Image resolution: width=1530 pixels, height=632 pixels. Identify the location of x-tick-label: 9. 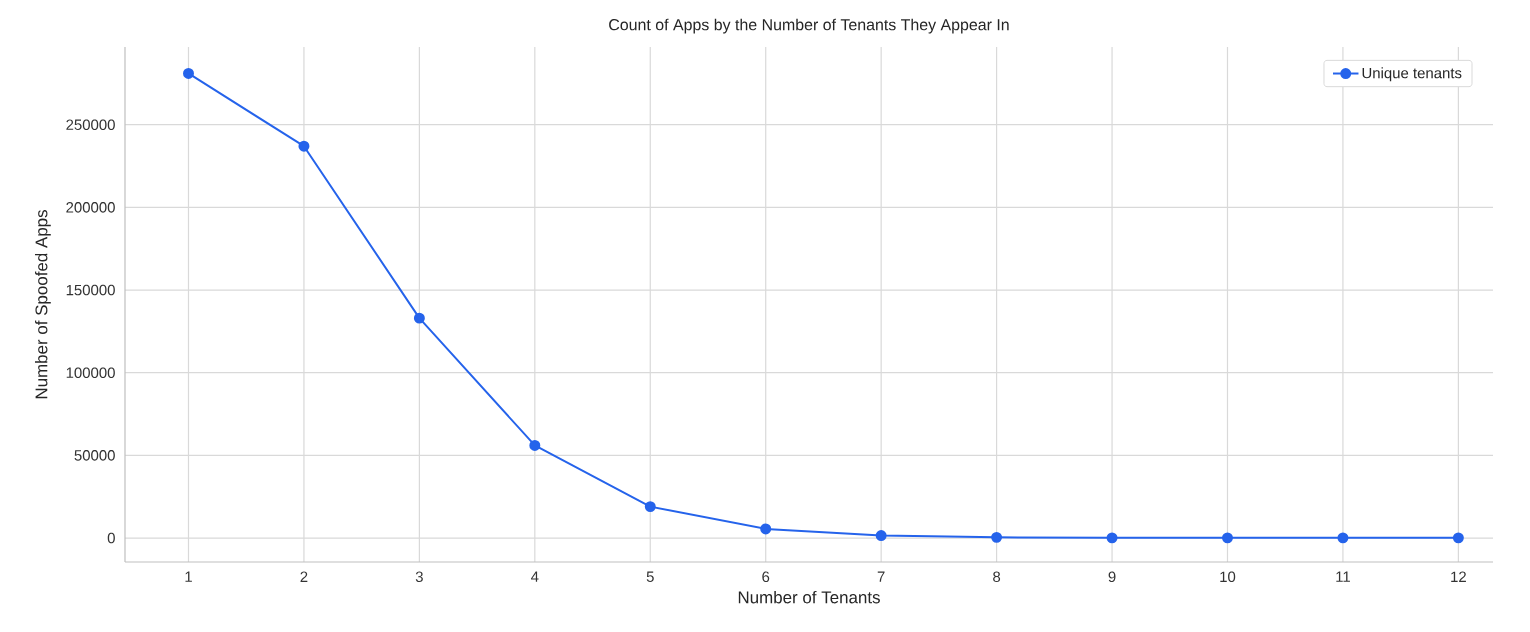
(1112, 577).